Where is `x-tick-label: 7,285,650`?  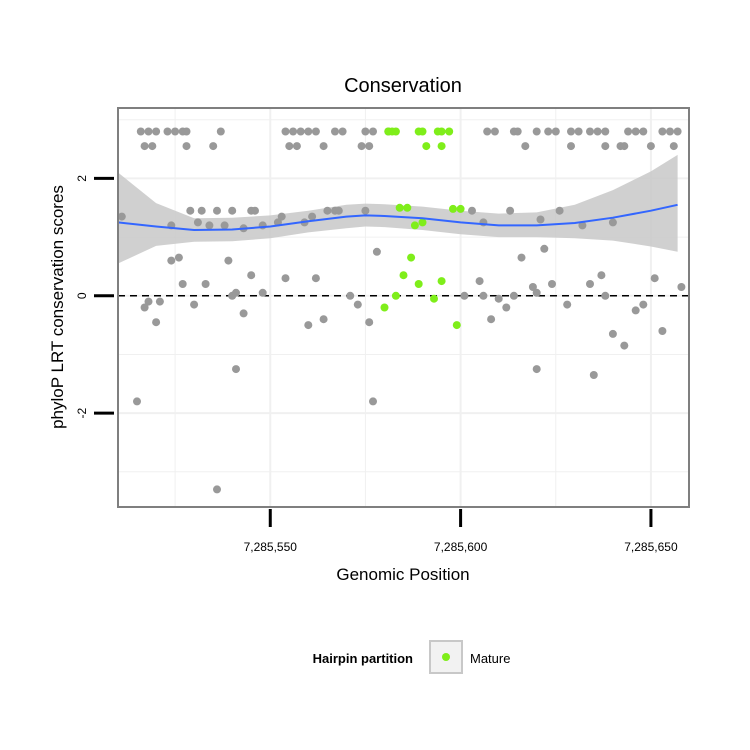
x-tick-label: 7,285,650 is located at coordinates (651, 547).